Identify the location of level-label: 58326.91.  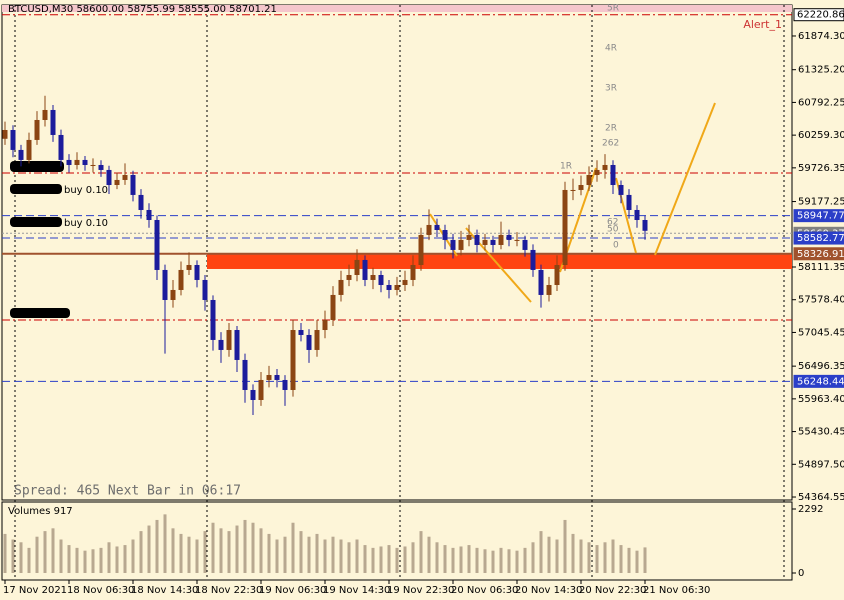
(820, 254).